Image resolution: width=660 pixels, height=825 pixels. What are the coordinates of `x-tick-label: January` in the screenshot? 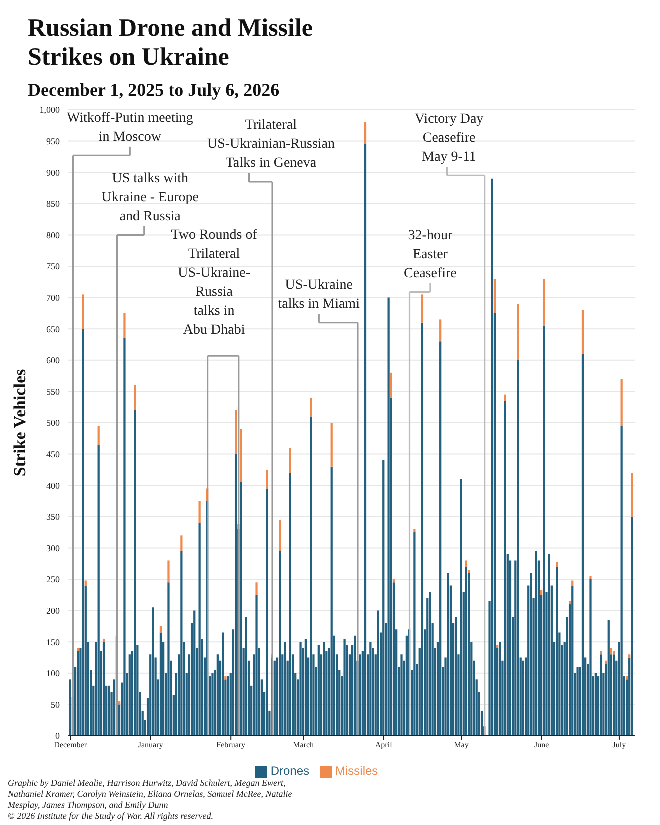 It's located at (151, 745).